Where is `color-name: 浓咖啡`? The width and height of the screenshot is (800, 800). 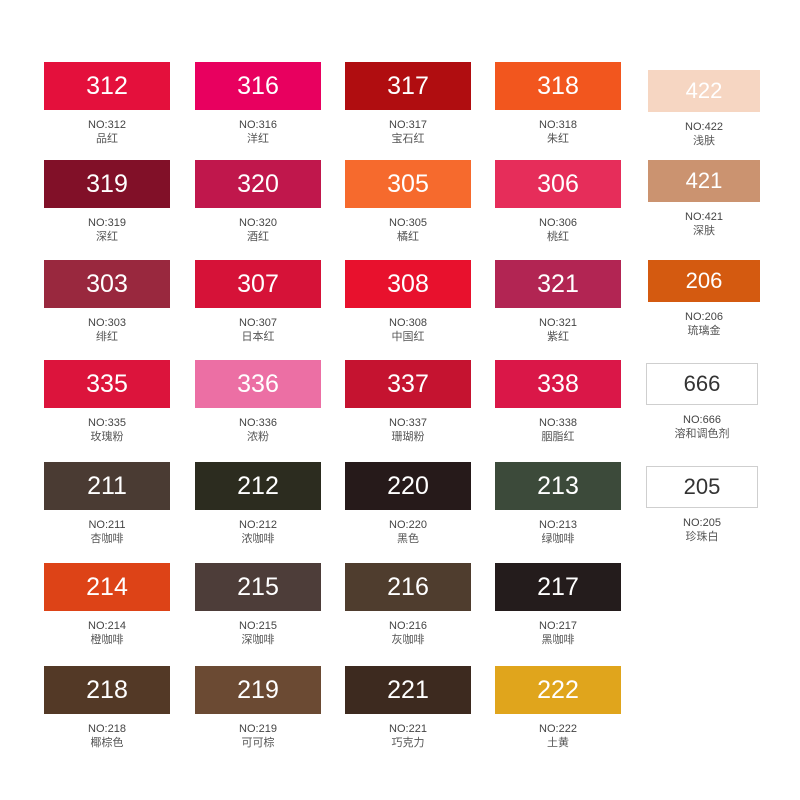
color-name: 浓咖啡 is located at coordinates (258, 538).